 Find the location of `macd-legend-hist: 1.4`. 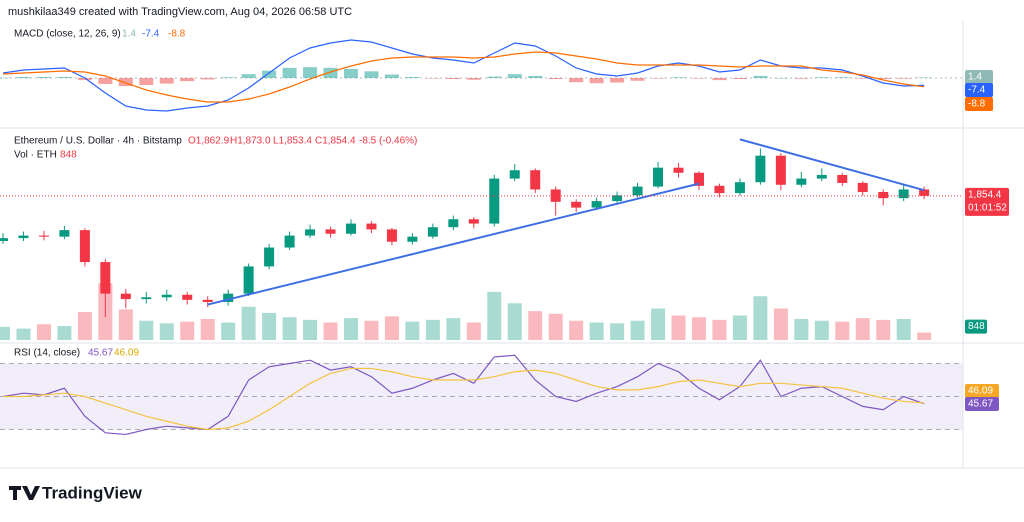

macd-legend-hist: 1.4 is located at coordinates (129, 34).